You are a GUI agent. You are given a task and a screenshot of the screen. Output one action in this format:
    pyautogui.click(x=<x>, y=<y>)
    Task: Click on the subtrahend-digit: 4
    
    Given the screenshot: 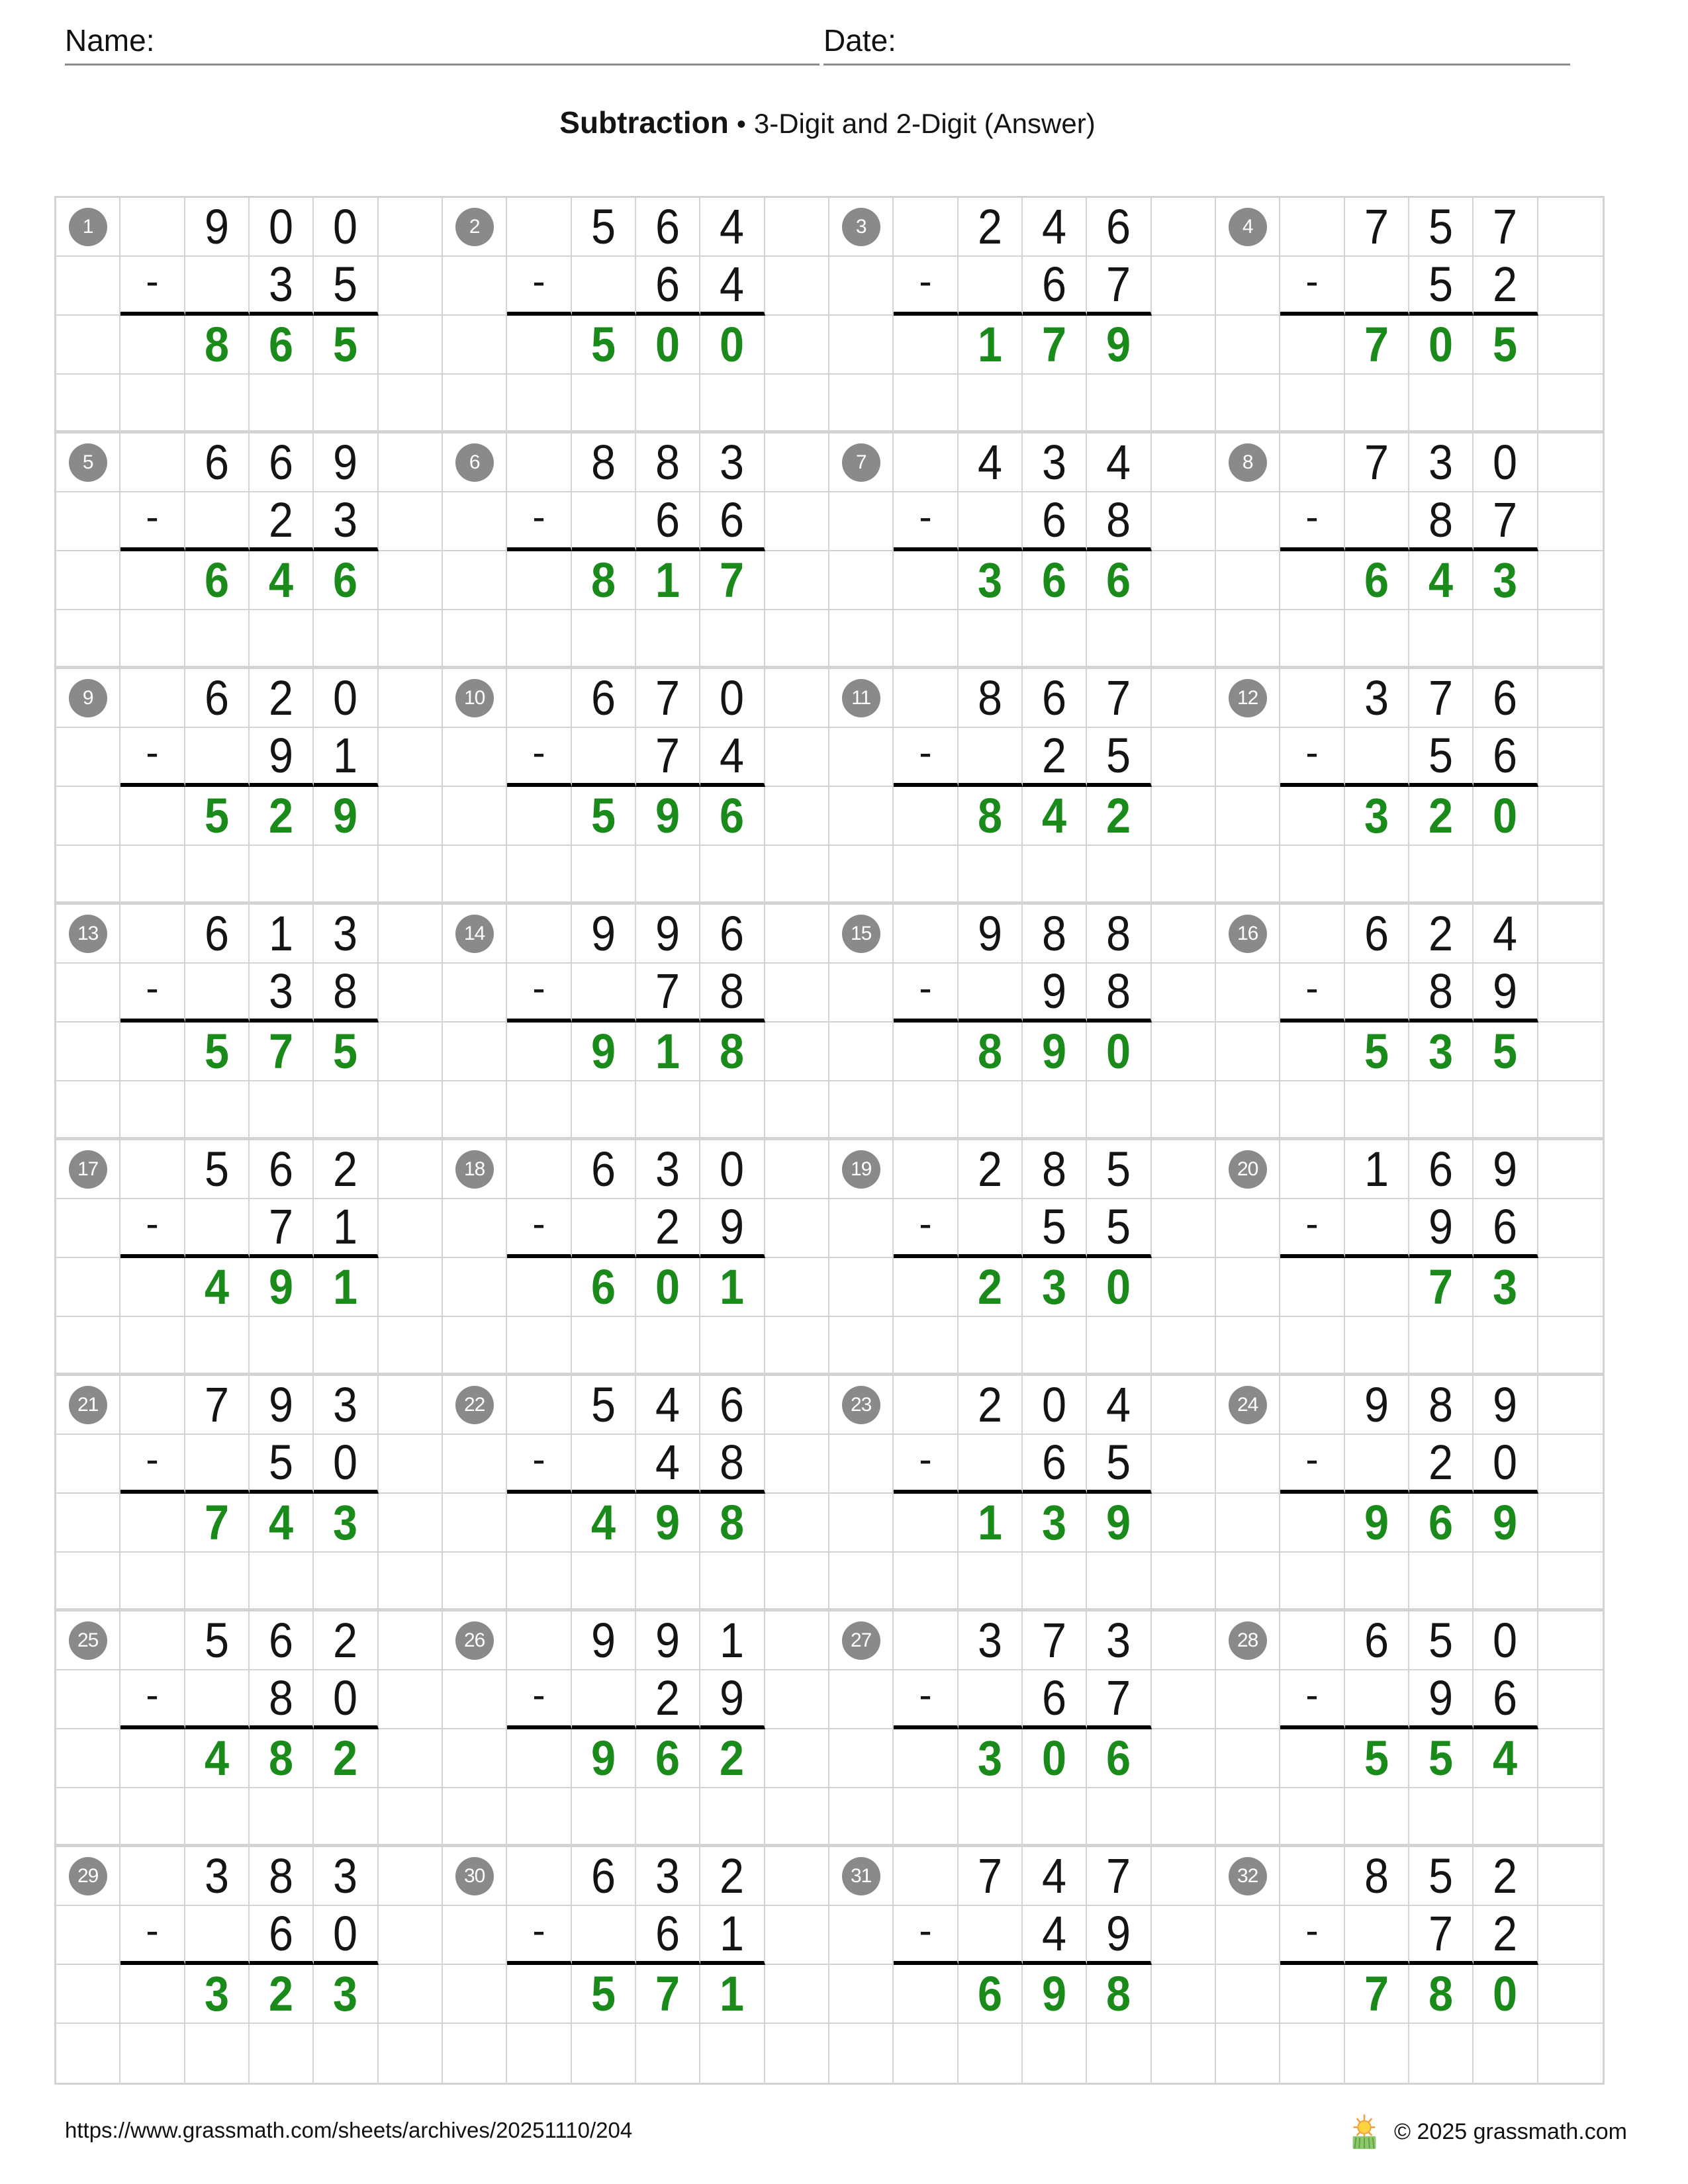 What is the action you would take?
    pyautogui.click(x=732, y=286)
    